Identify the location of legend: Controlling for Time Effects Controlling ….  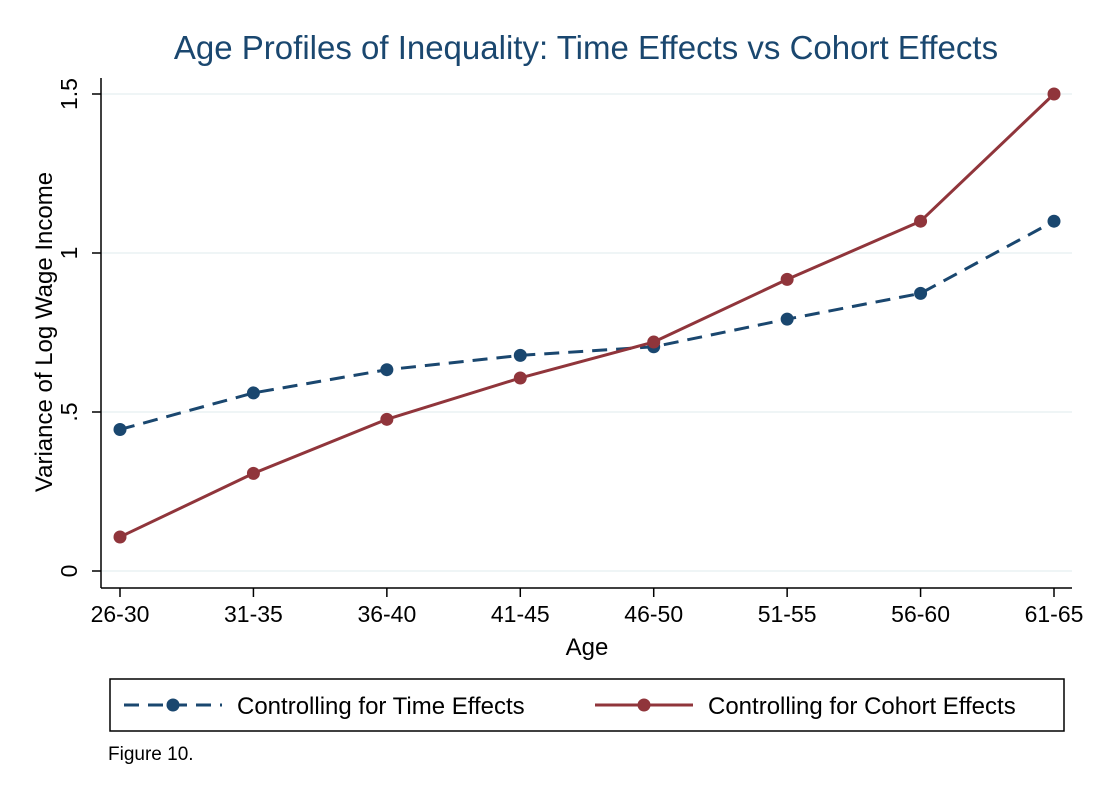
(570, 706).